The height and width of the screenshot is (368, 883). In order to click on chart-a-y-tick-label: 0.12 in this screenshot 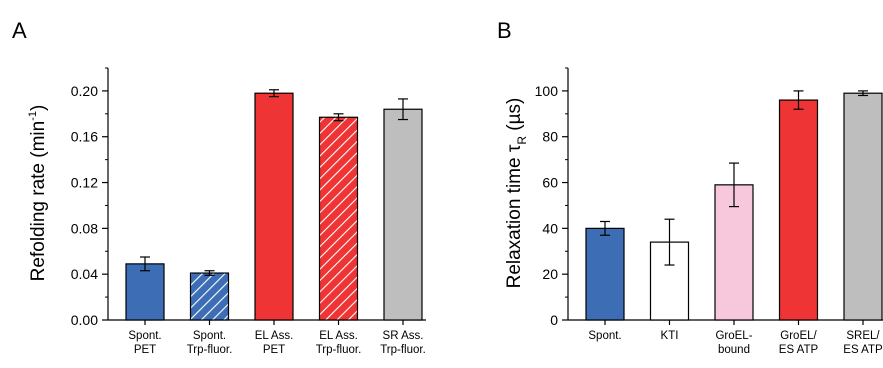, I will do `click(84, 183)`.